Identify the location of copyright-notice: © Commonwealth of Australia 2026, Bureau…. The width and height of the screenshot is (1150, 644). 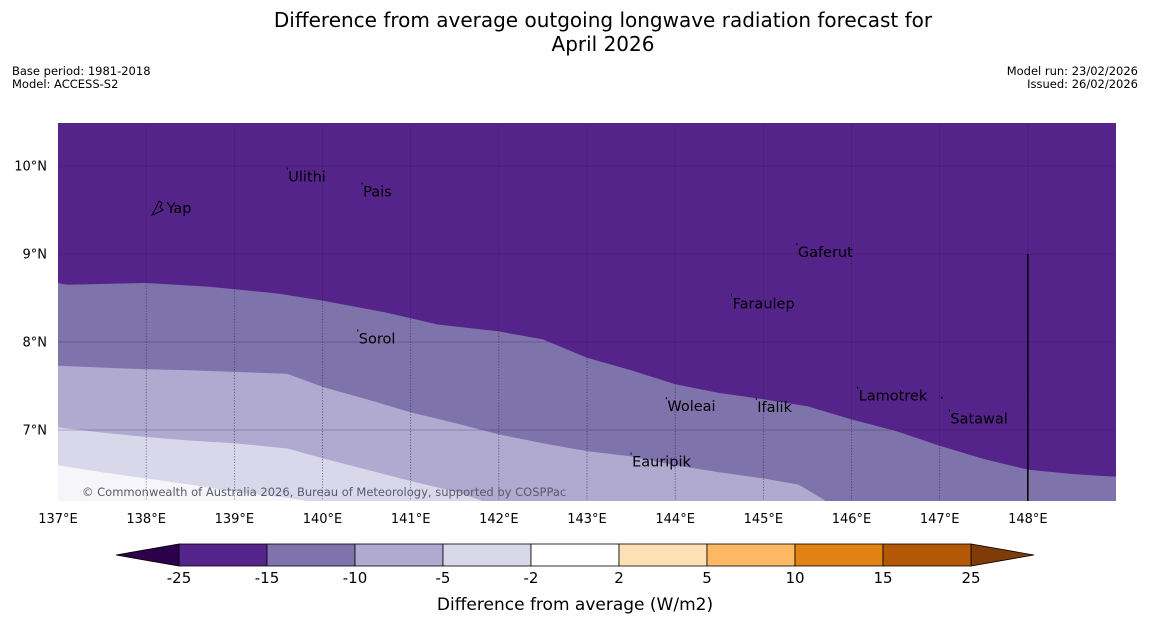
(324, 492).